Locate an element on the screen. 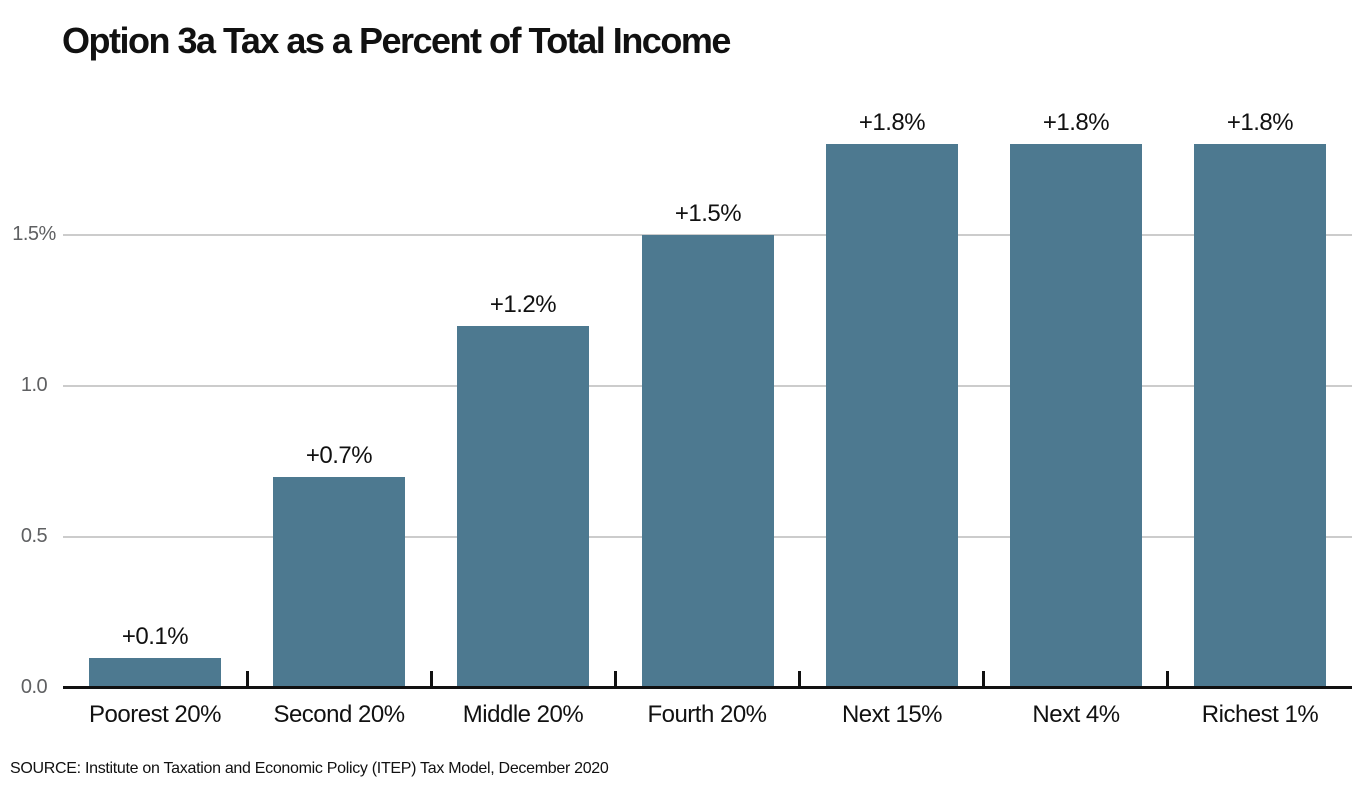 The image size is (1367, 791). category-label: Richest 1% is located at coordinates (1260, 714).